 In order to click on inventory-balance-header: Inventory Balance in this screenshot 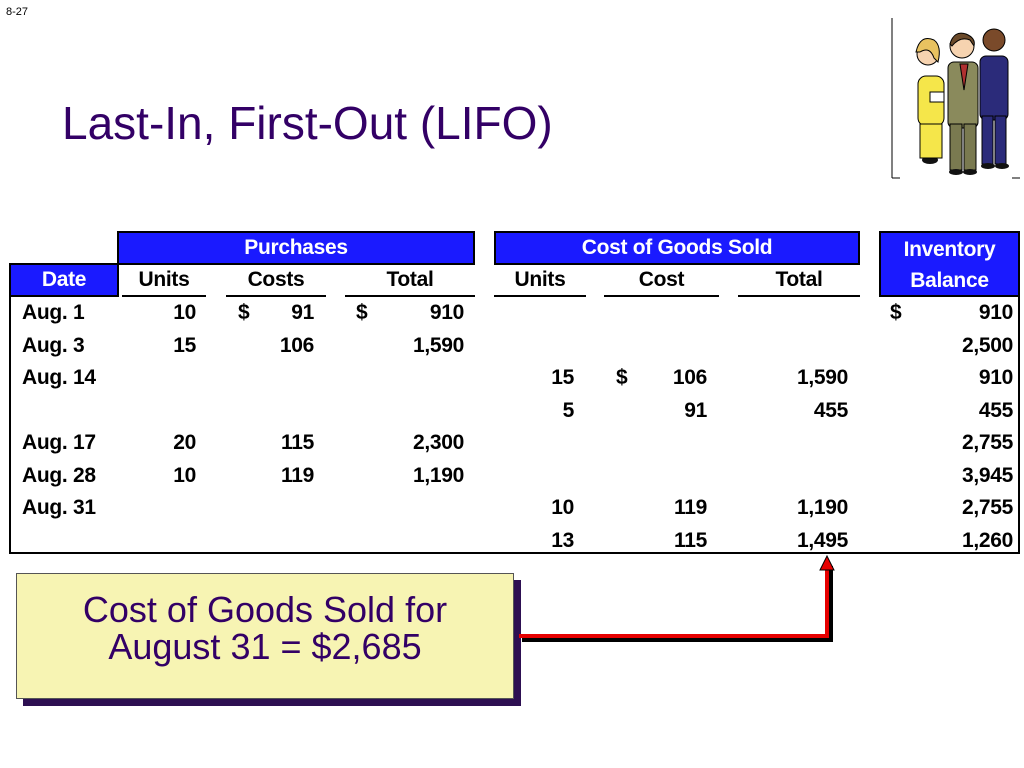, I will do `click(949, 264)`.